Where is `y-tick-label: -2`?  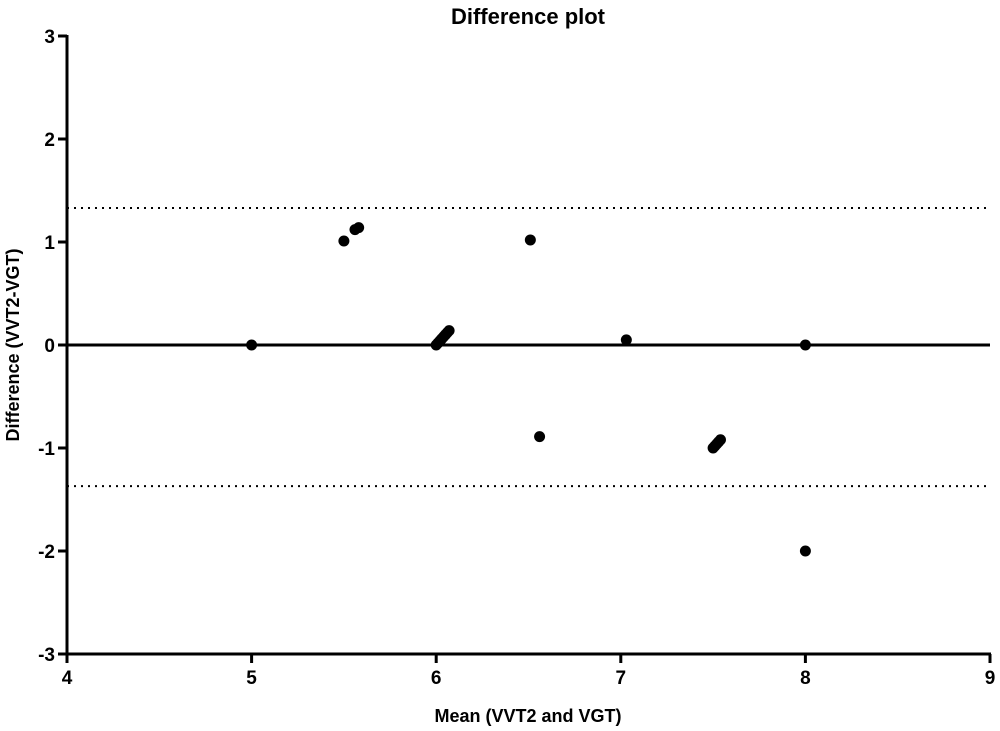
y-tick-label: -2 is located at coordinates (46, 552).